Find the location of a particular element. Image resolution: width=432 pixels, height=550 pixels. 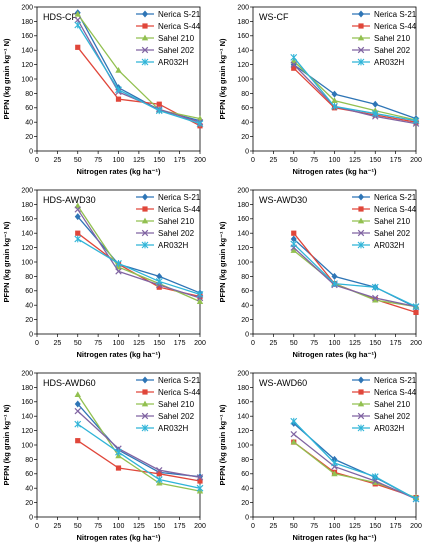

x-tick-label: 175 is located at coordinates (180, 526).